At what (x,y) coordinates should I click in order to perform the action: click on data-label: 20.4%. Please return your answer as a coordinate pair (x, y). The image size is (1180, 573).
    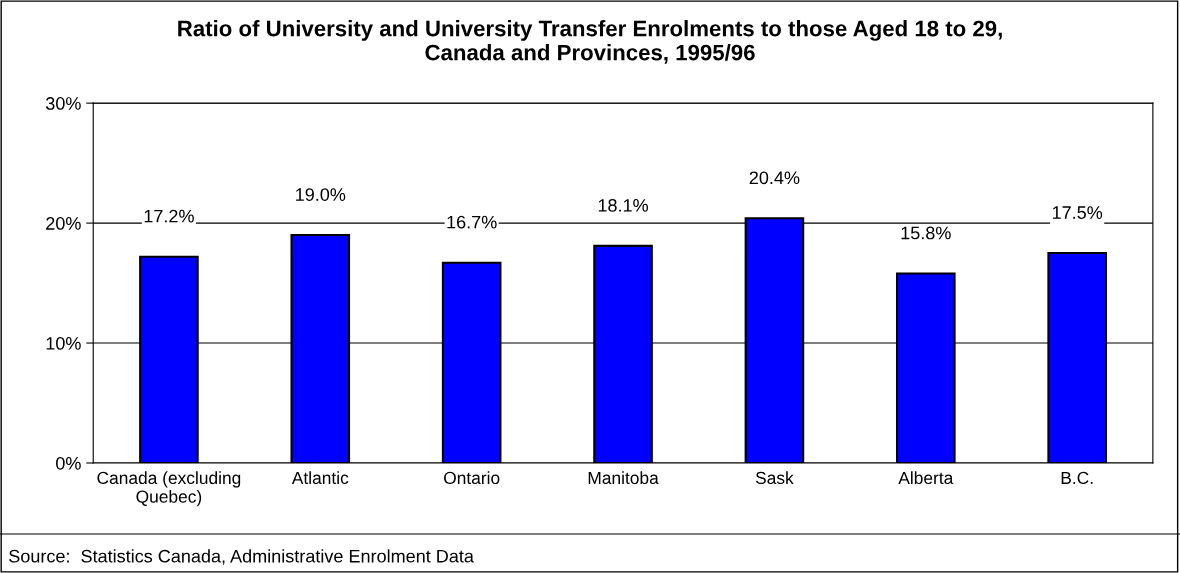
    Looking at the image, I should click on (774, 178).